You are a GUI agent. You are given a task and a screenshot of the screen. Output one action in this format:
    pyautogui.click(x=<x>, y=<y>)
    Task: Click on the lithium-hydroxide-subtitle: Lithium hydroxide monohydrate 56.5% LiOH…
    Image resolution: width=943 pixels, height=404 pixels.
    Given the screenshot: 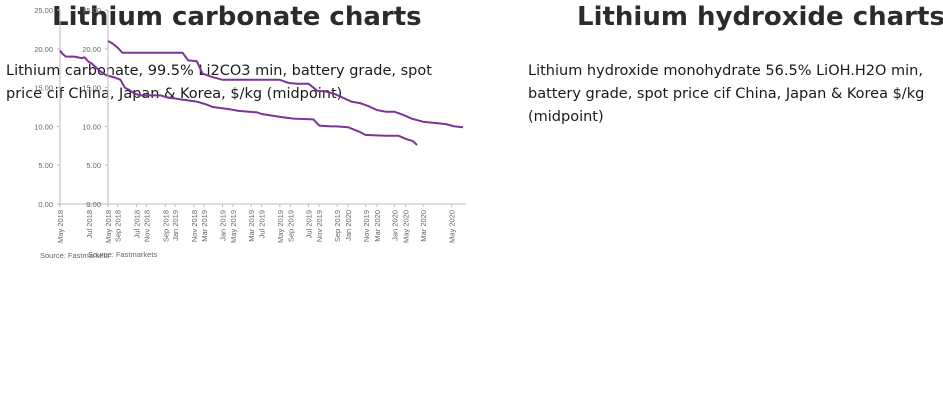 What is the action you would take?
    pyautogui.click(x=726, y=94)
    